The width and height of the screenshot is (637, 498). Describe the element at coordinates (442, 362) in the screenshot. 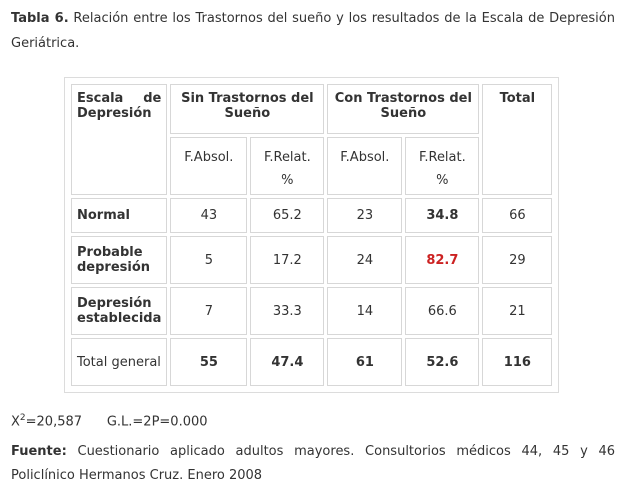

I see `cell-rel-with: 52.6` at that location.